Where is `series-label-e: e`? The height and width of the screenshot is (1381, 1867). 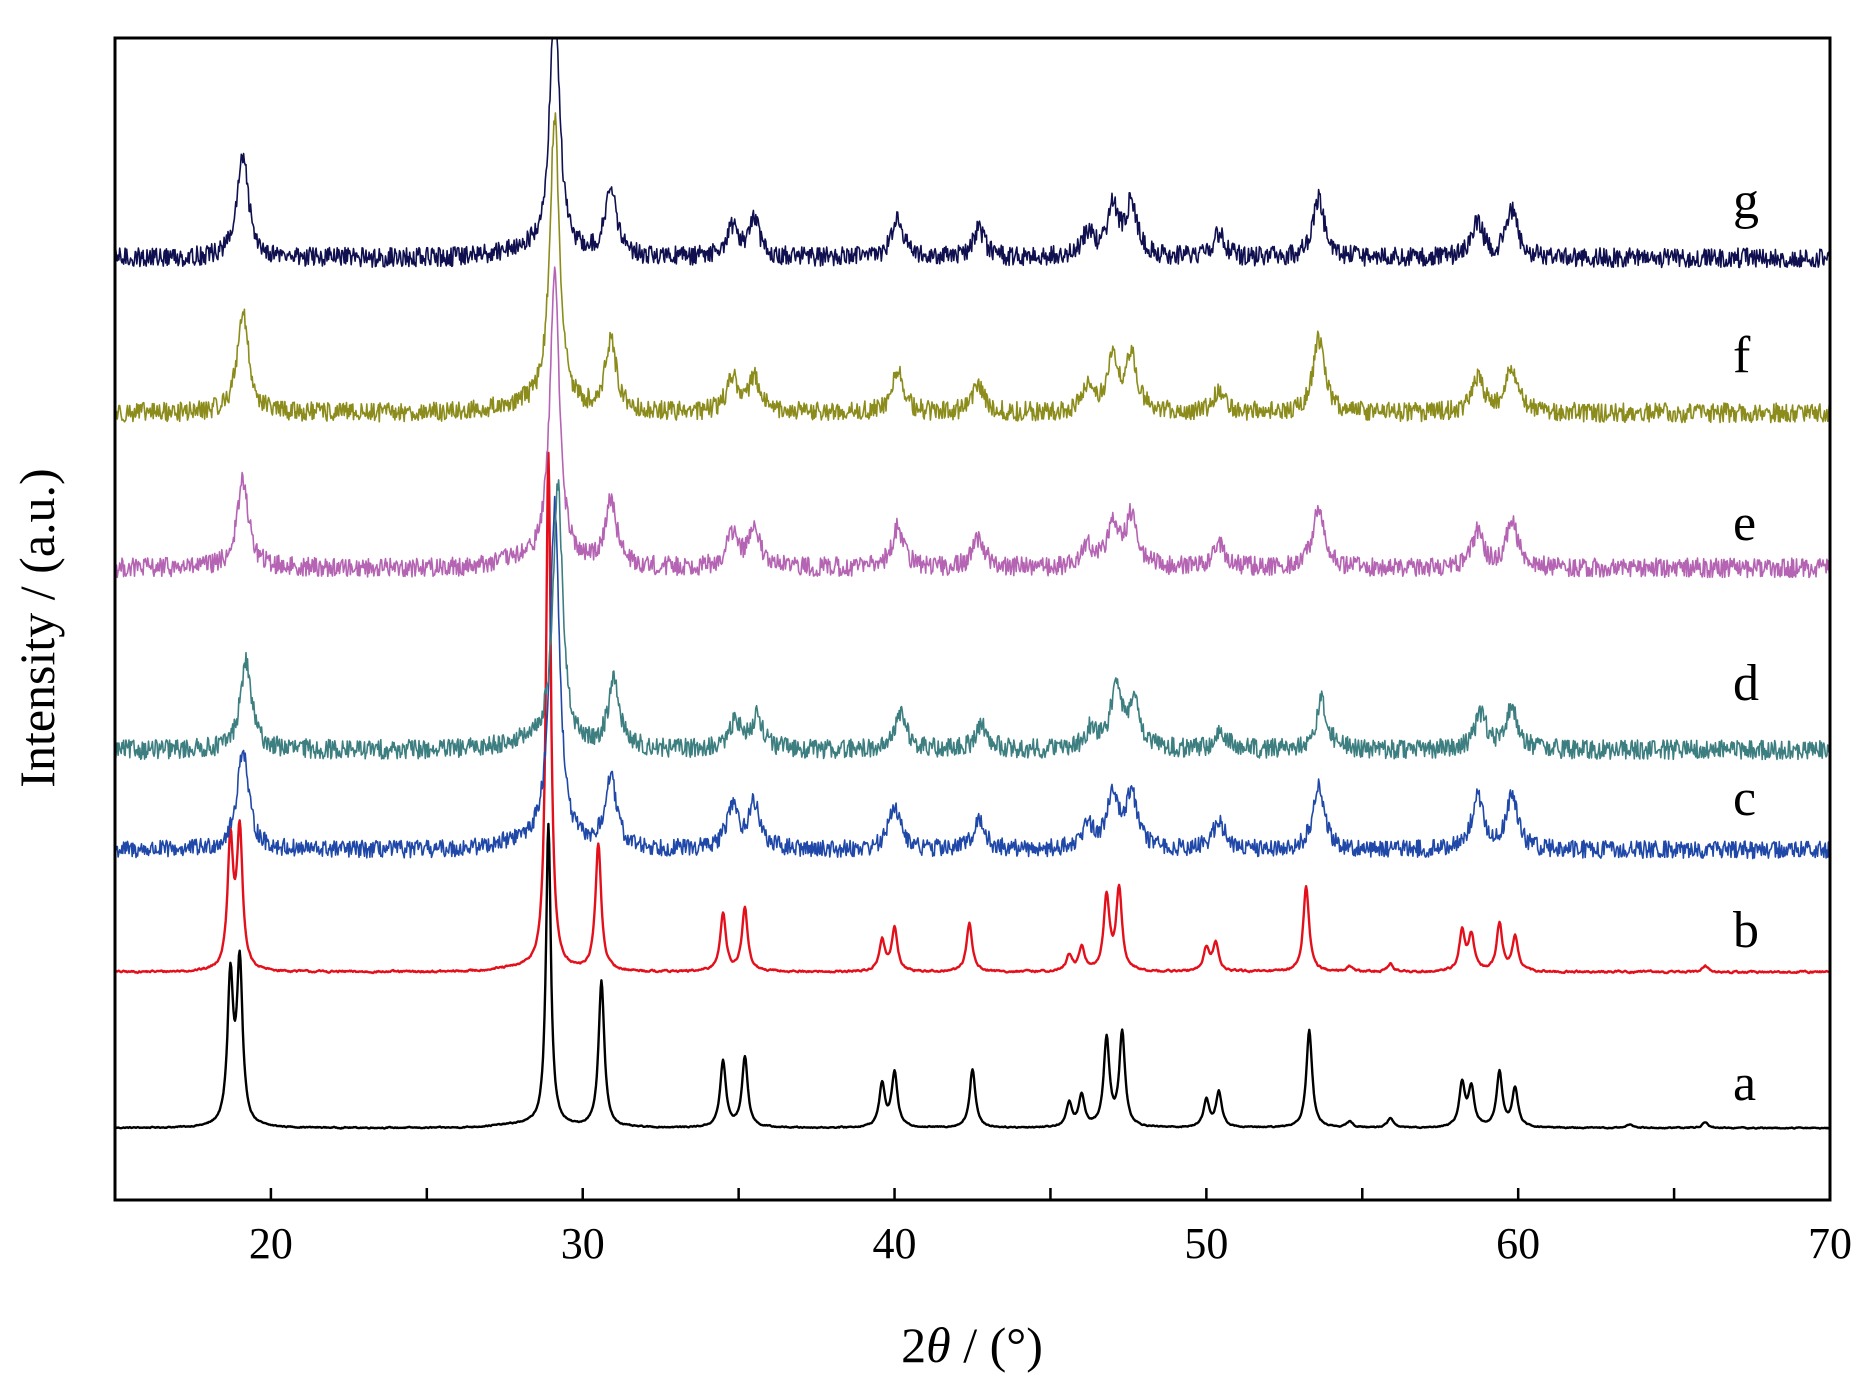
series-label-e: e is located at coordinates (1744, 523).